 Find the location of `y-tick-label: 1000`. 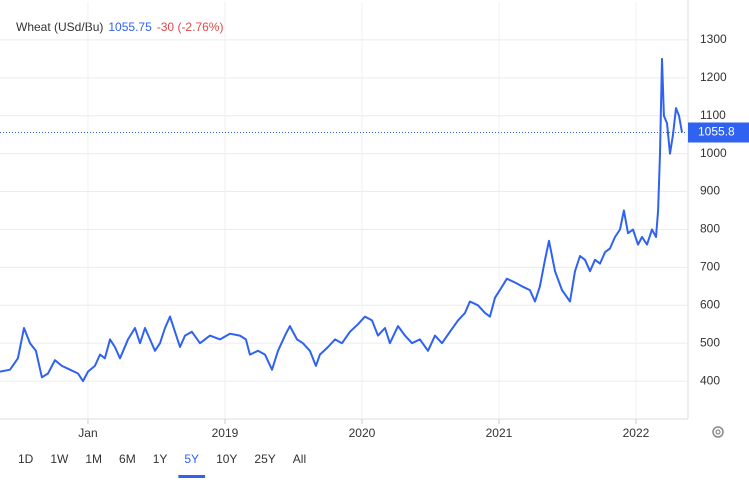

y-tick-label: 1000 is located at coordinates (713, 153).